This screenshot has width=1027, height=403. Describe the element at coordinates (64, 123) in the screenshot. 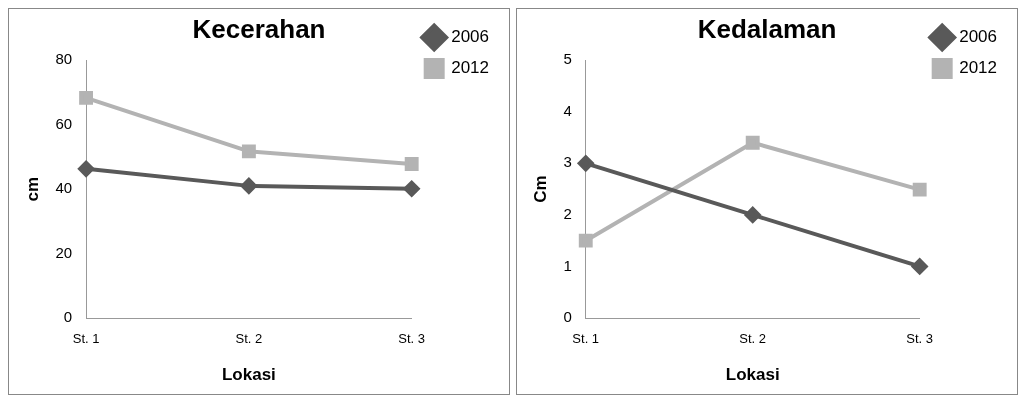

I see `y-tick-label: 60` at that location.